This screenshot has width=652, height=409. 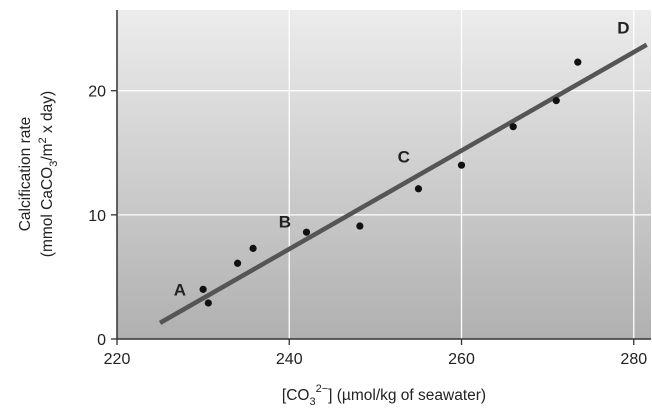 I want to click on x-axis-label: [CO32−] (µmol/kg of seawater), so click(x=384, y=395).